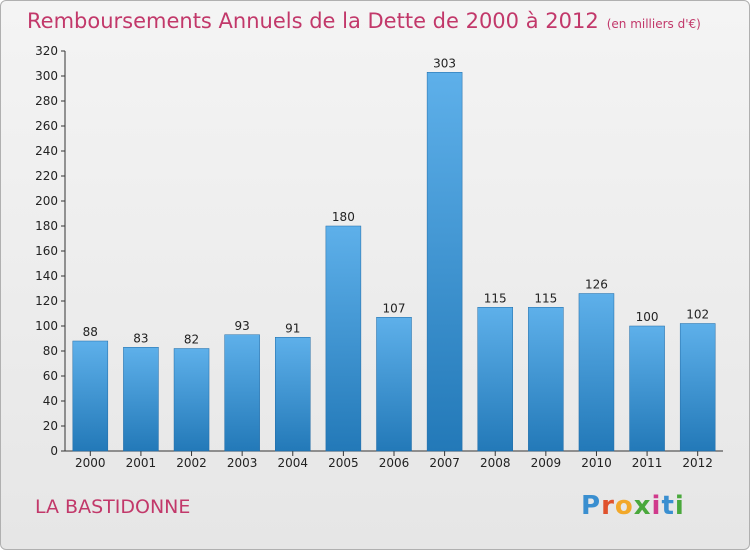 This screenshot has height=550, width=750. I want to click on bar-2011, so click(647, 388).